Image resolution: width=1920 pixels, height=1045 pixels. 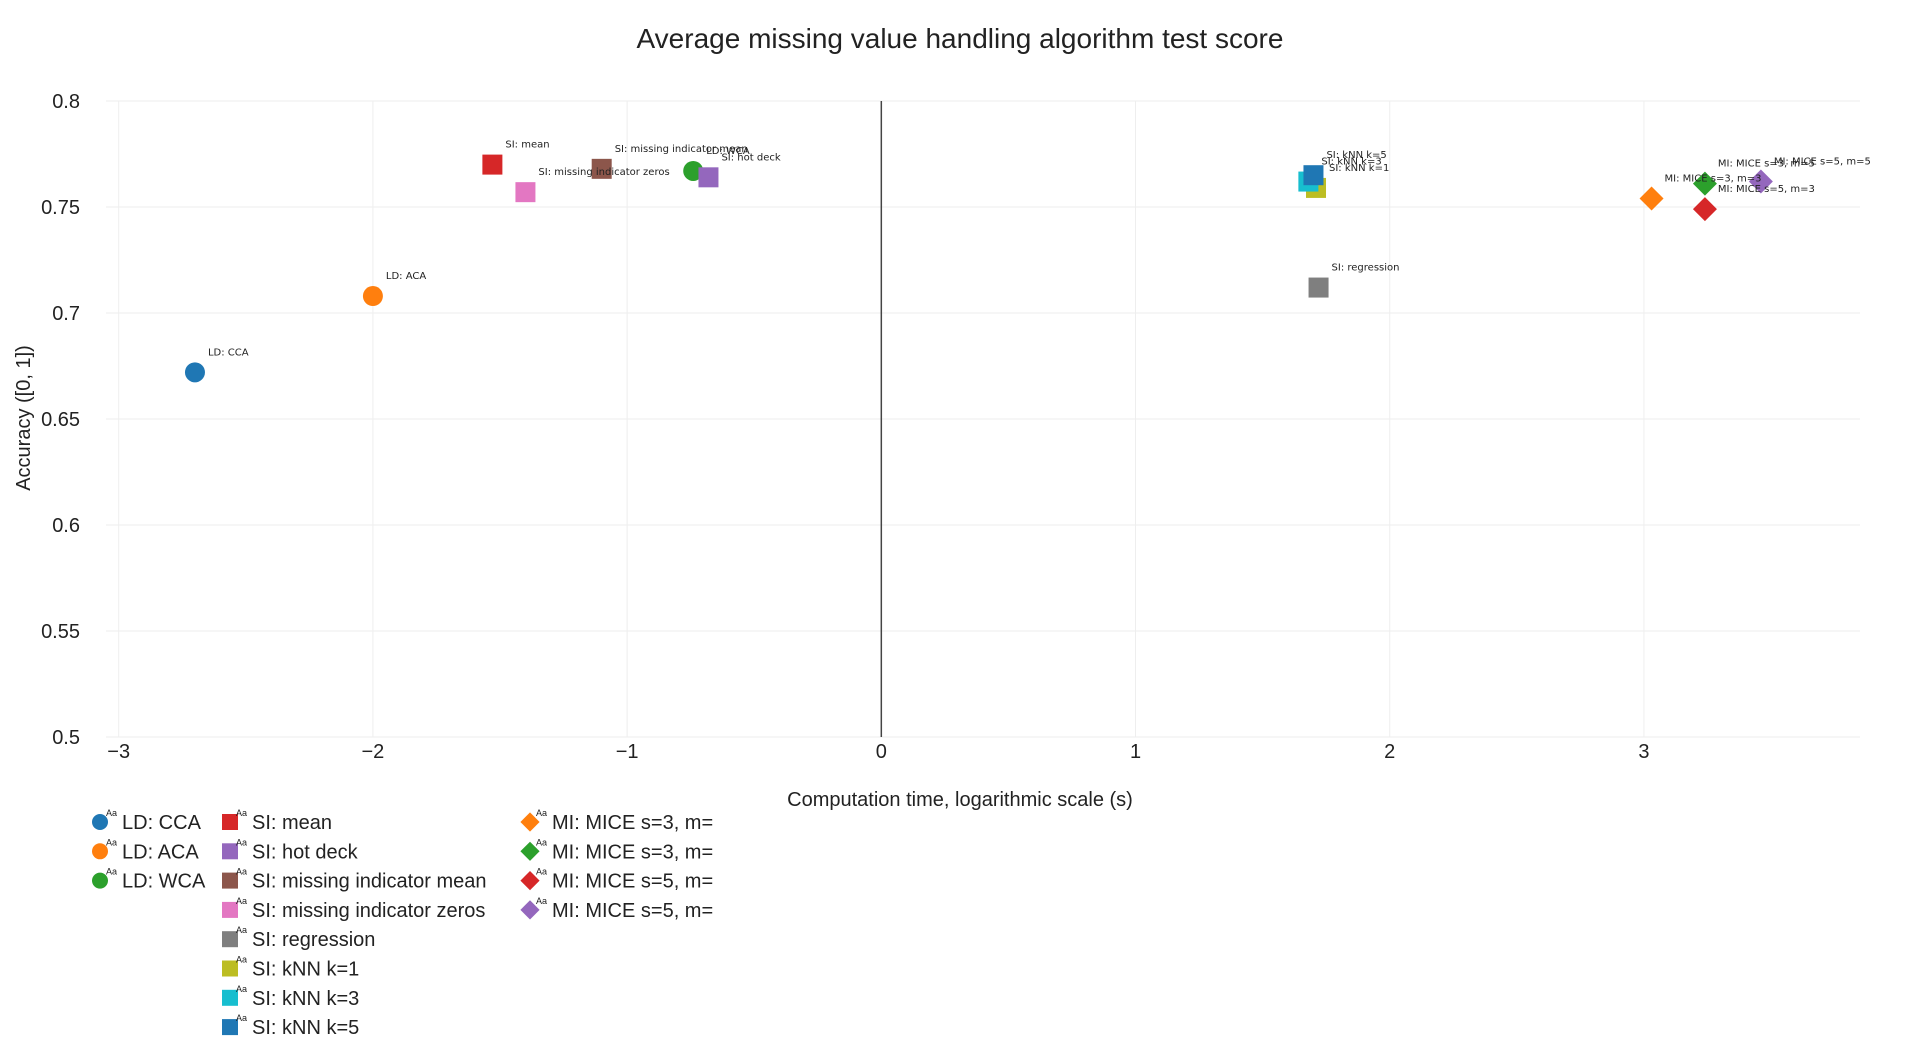 What do you see at coordinates (292, 823) in the screenshot?
I see `legend-label: SI: mean` at bounding box center [292, 823].